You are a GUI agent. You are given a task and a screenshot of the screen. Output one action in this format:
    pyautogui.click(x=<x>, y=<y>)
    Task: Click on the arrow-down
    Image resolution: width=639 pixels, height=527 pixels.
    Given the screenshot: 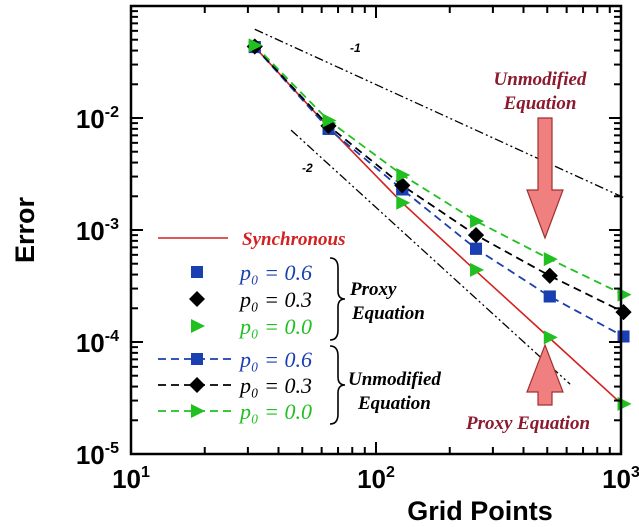 What is the action you would take?
    pyautogui.click(x=545, y=178)
    